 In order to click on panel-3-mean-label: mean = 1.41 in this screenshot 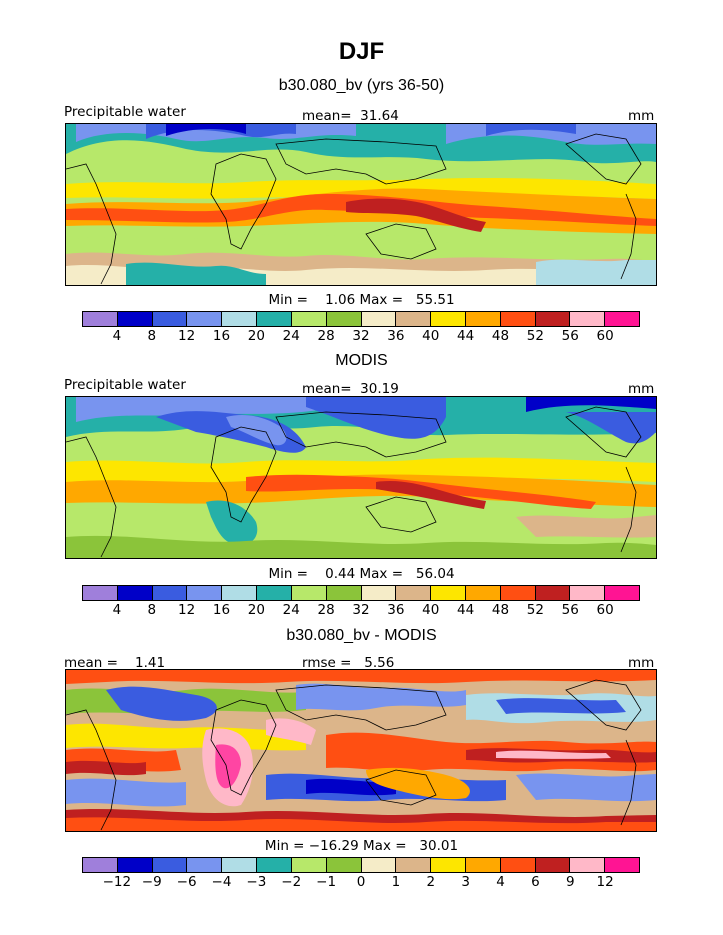, I will do `click(115, 663)`.